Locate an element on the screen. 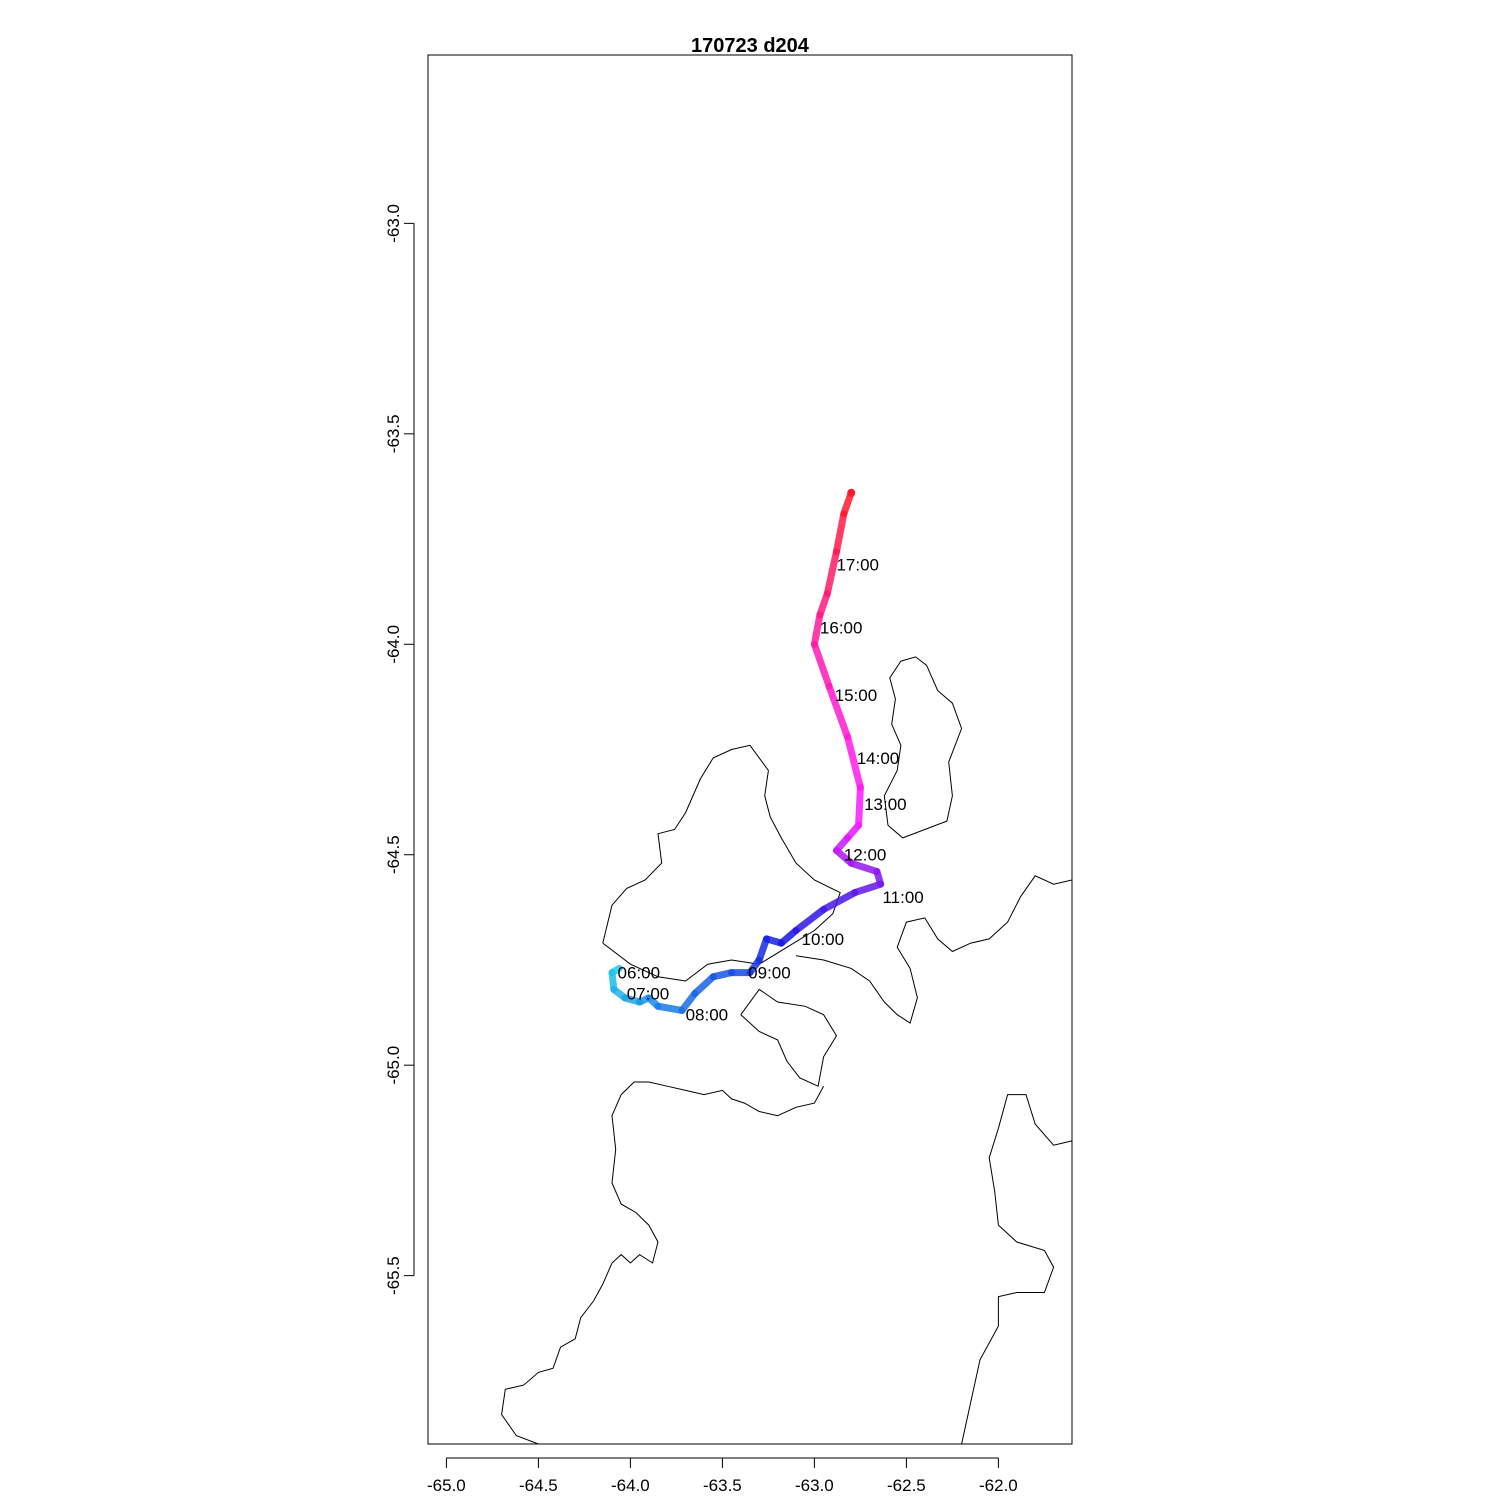 Image resolution: width=1500 pixels, height=1500 pixels. x-tick-label: -62.5 is located at coordinates (906, 1485).